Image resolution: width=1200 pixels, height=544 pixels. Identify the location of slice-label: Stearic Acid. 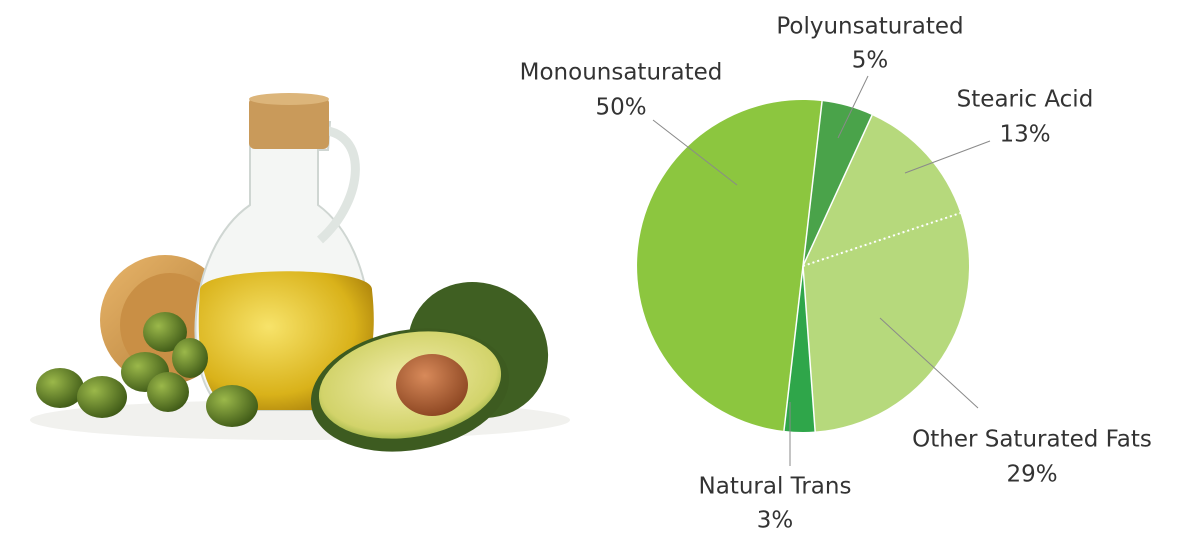
(1025, 100).